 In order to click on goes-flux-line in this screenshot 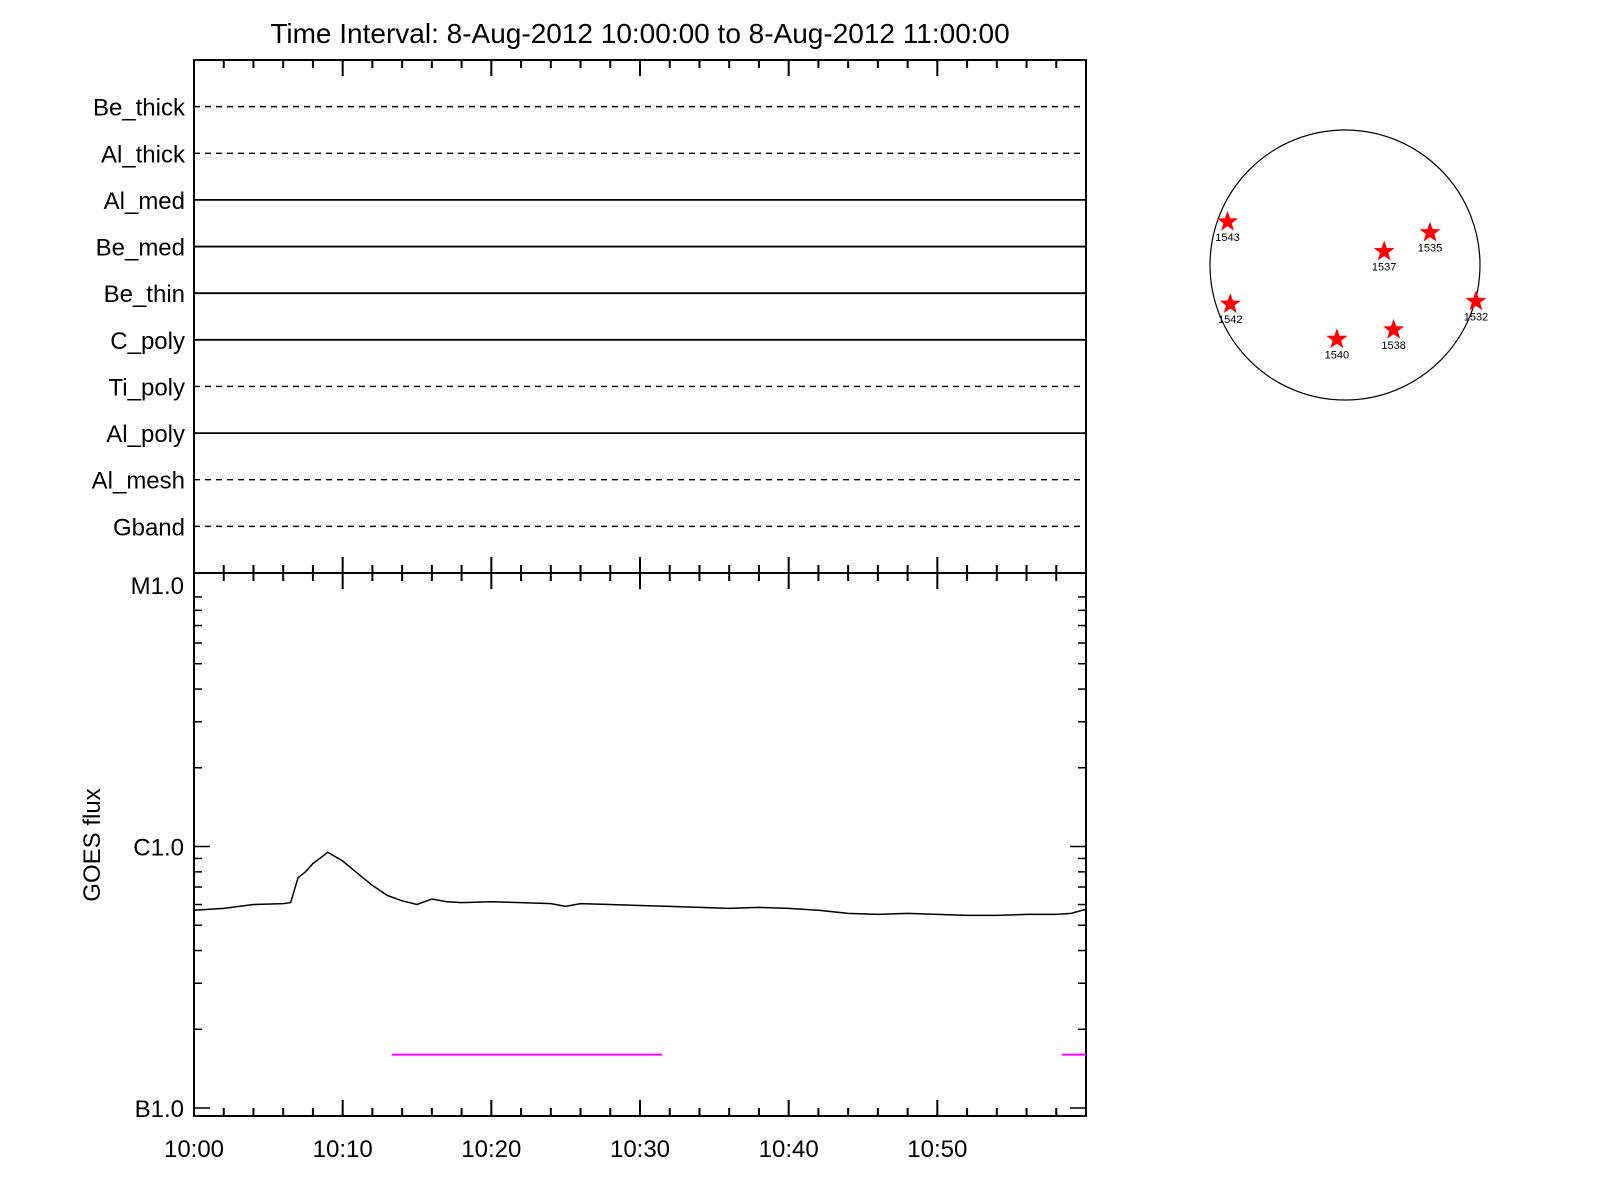, I will do `click(640, 884)`.